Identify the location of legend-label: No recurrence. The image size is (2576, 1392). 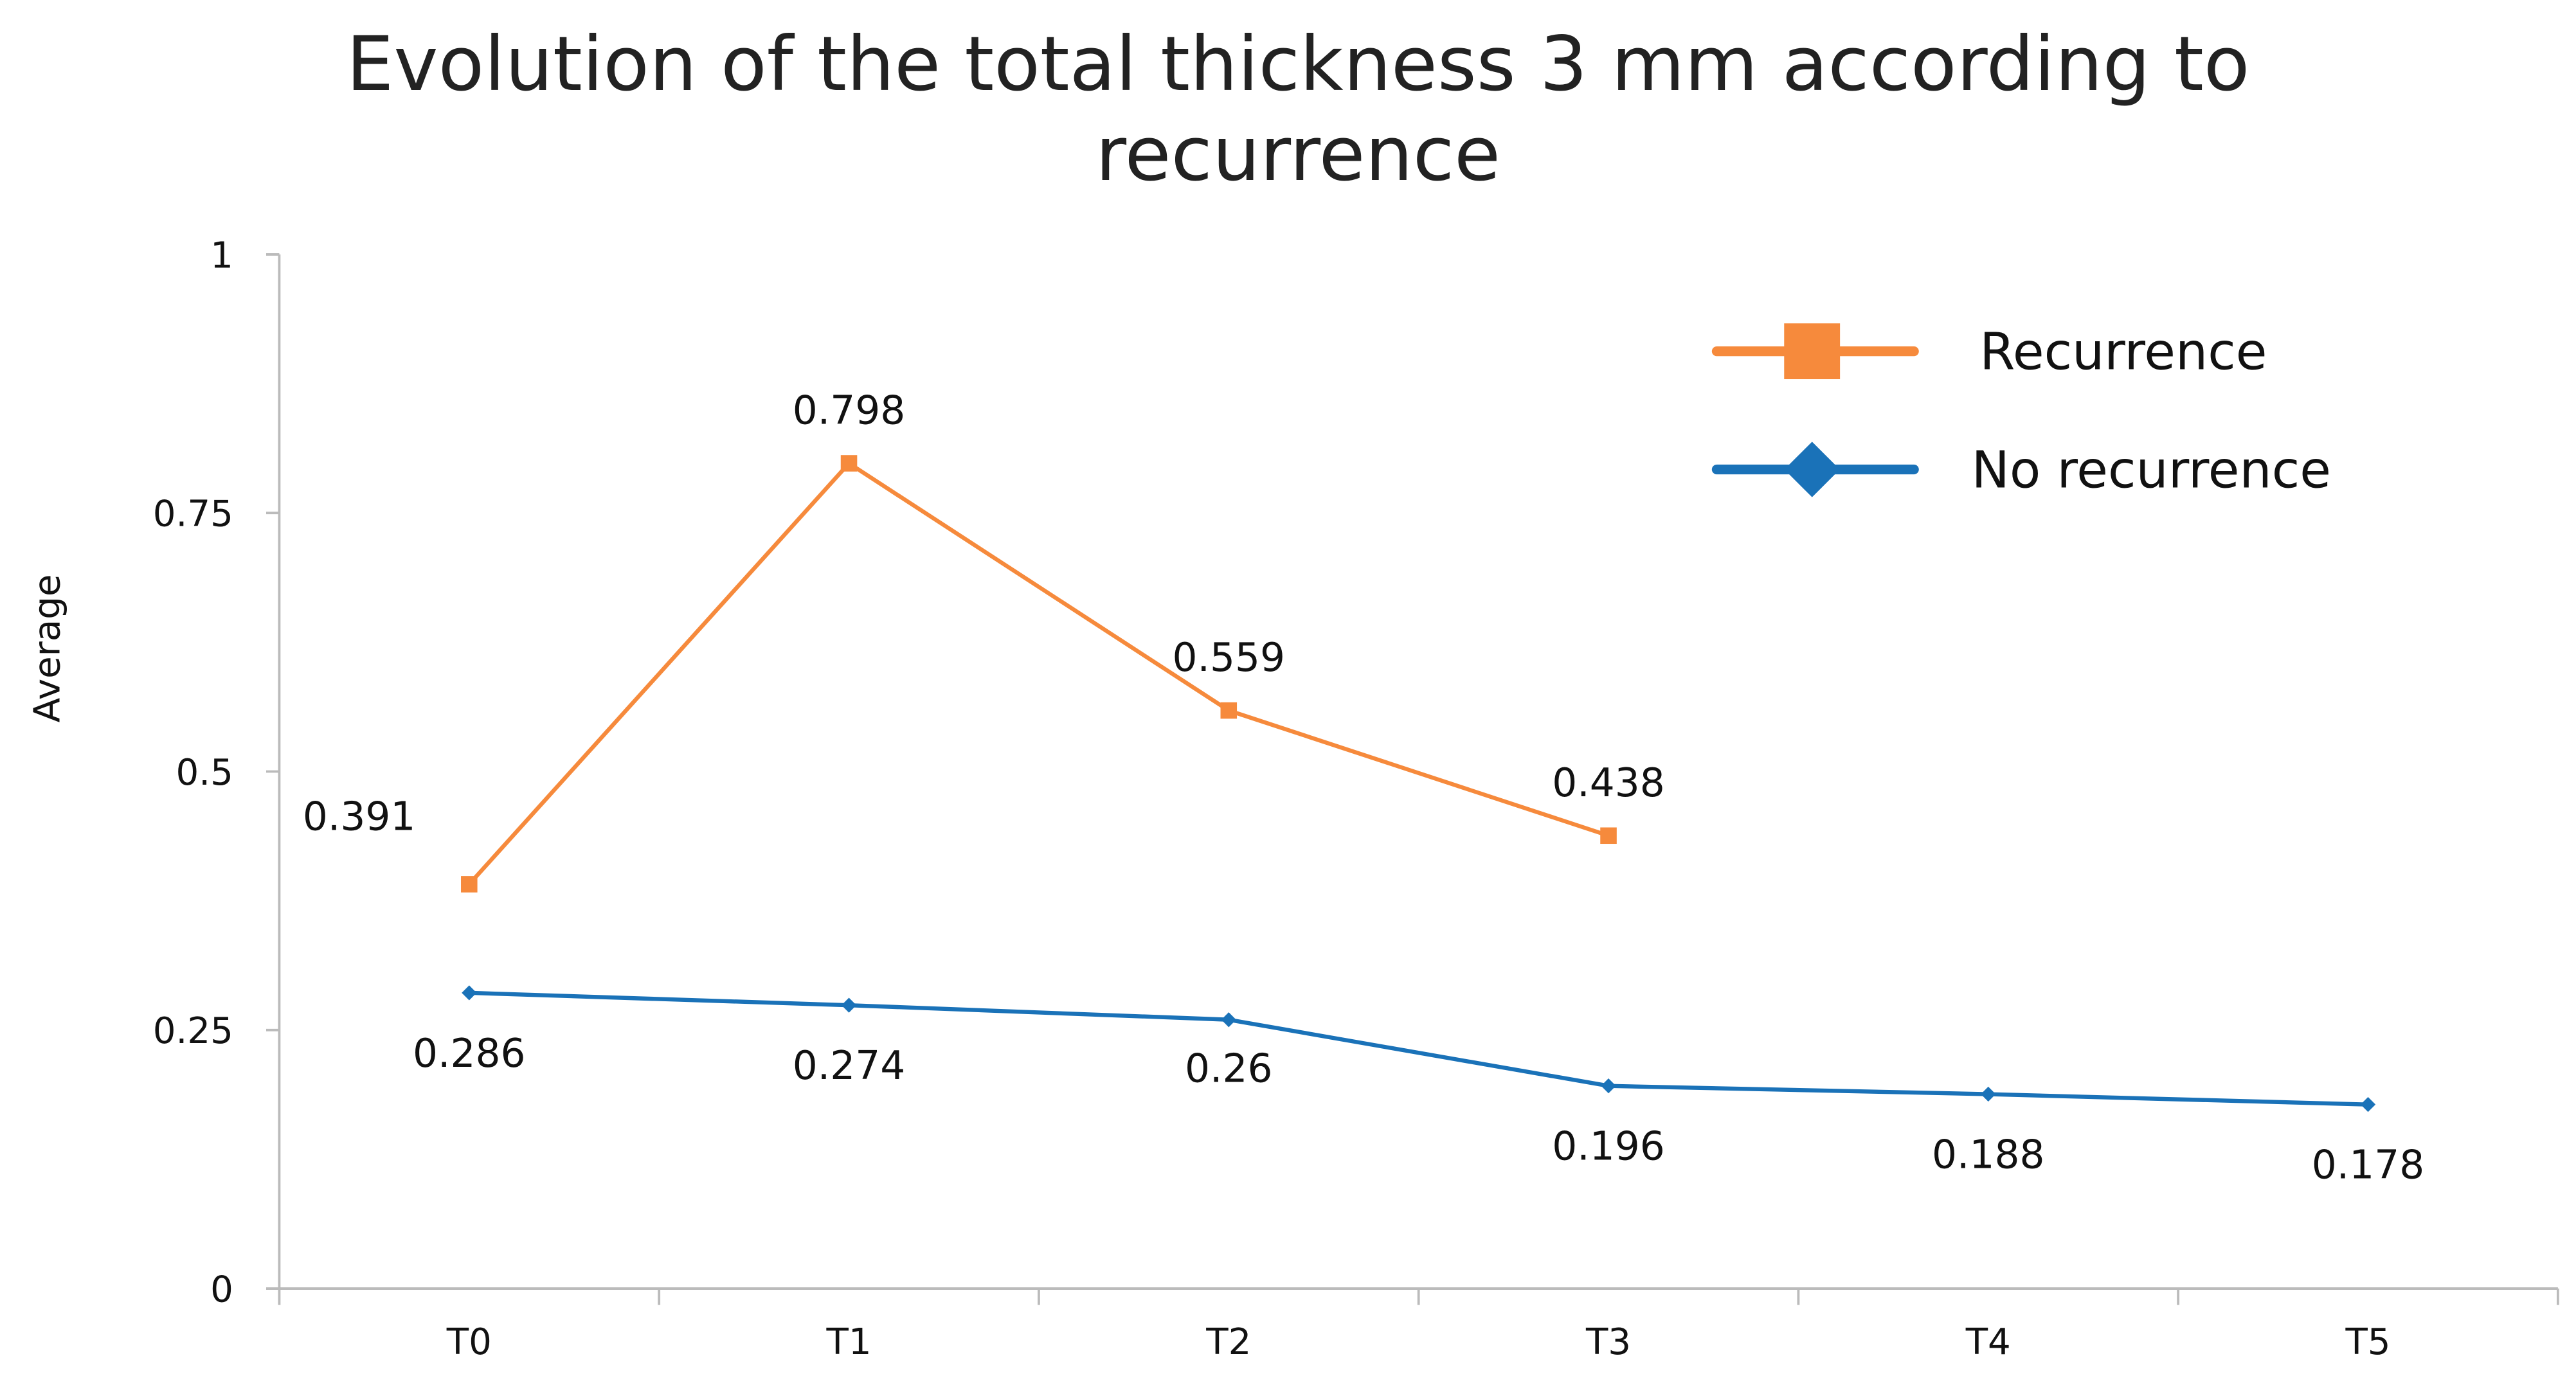
(2151, 470).